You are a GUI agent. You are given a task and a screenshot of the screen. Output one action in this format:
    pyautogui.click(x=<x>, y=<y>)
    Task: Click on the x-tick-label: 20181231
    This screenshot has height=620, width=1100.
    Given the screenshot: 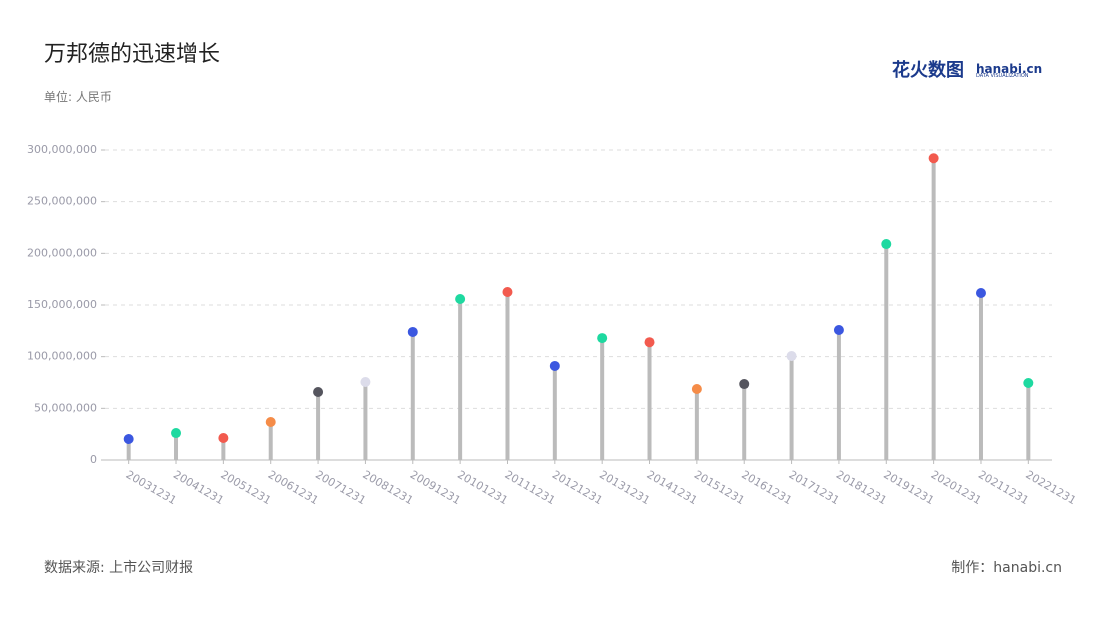 What is the action you would take?
    pyautogui.click(x=861, y=487)
    